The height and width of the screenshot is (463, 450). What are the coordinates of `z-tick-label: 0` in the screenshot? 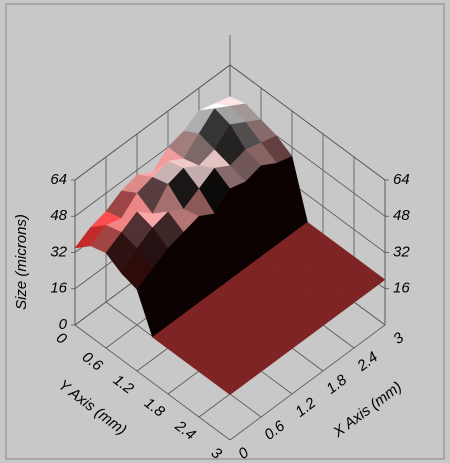 It's located at (63, 324).